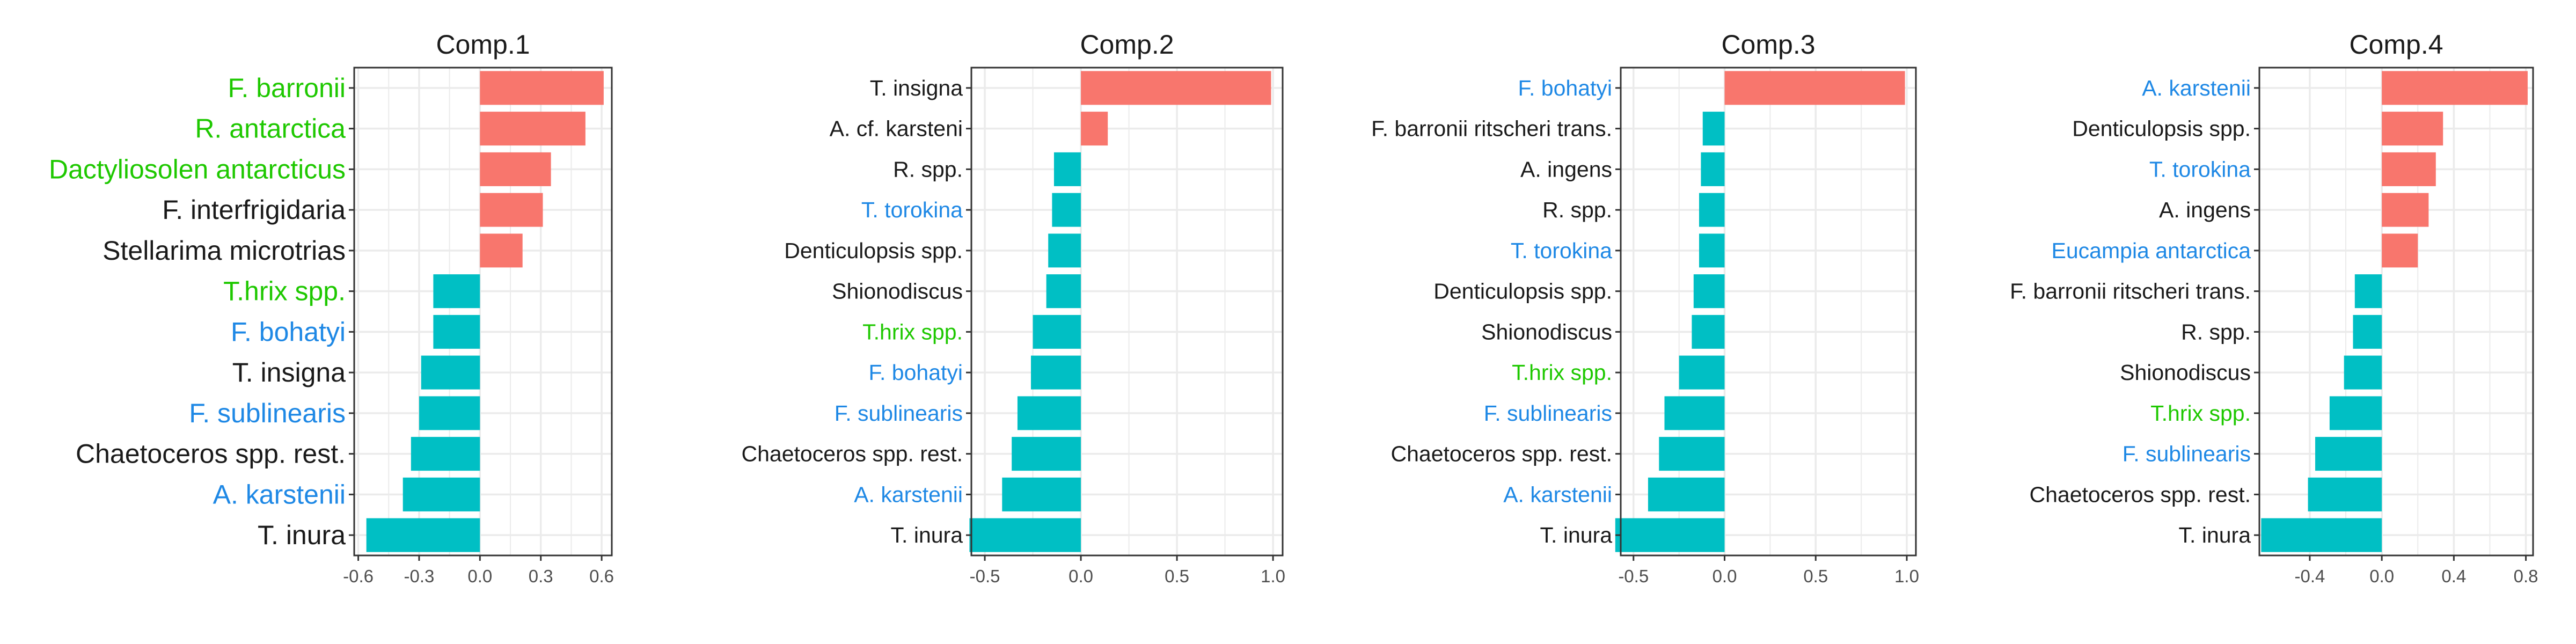 This screenshot has height=644, width=2576. I want to click on category-label: R. antarctica, so click(270, 129).